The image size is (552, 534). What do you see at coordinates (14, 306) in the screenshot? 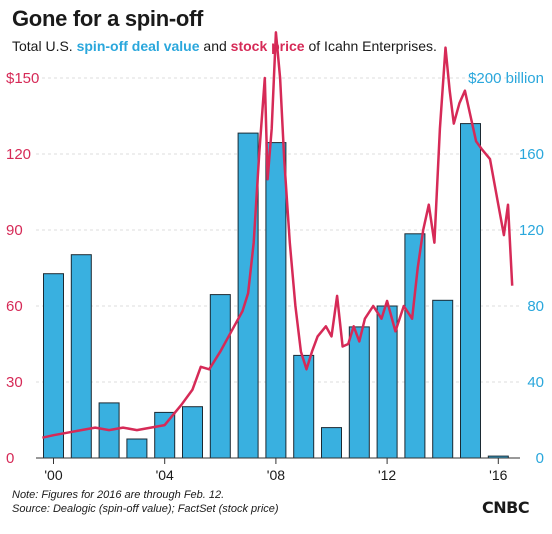
I see `left-axis-tick-label: 60` at bounding box center [14, 306].